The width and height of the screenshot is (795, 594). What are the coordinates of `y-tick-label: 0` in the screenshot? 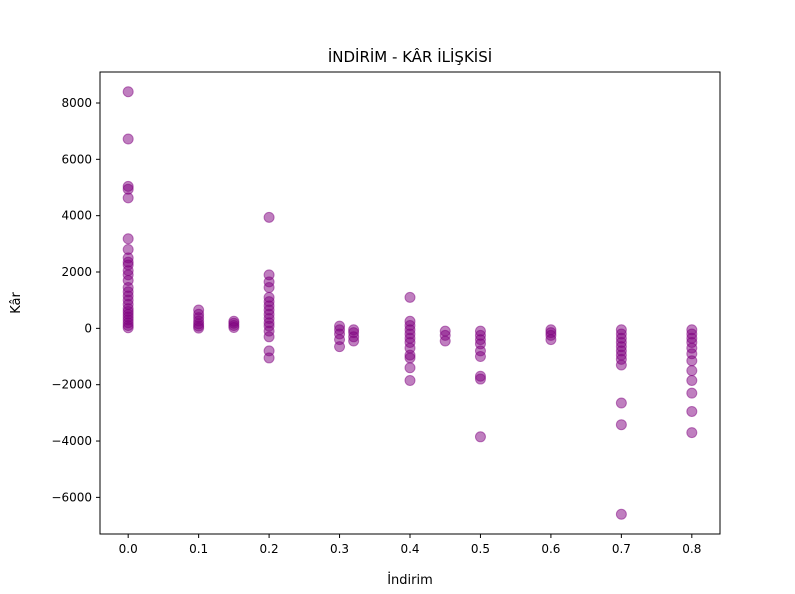 It's located at (88, 328).